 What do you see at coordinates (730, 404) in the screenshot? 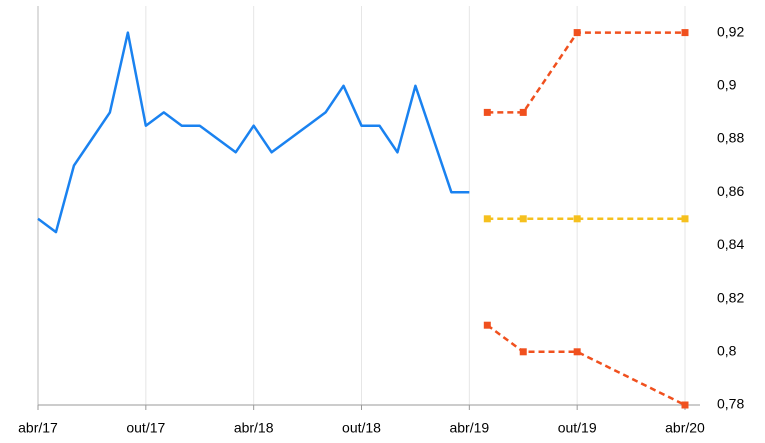
I see `y-tick-label: 0,78` at bounding box center [730, 404].